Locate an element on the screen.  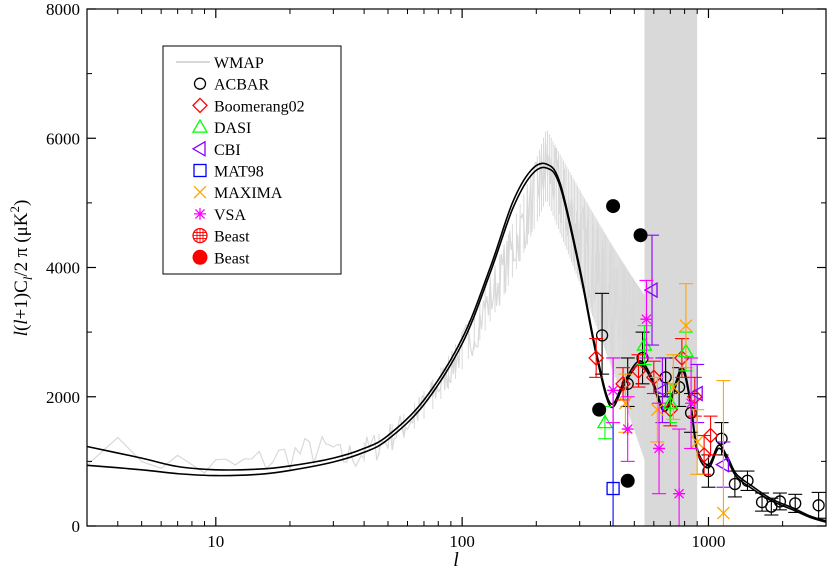
x-tick-label: 10 is located at coordinates (215, 541).